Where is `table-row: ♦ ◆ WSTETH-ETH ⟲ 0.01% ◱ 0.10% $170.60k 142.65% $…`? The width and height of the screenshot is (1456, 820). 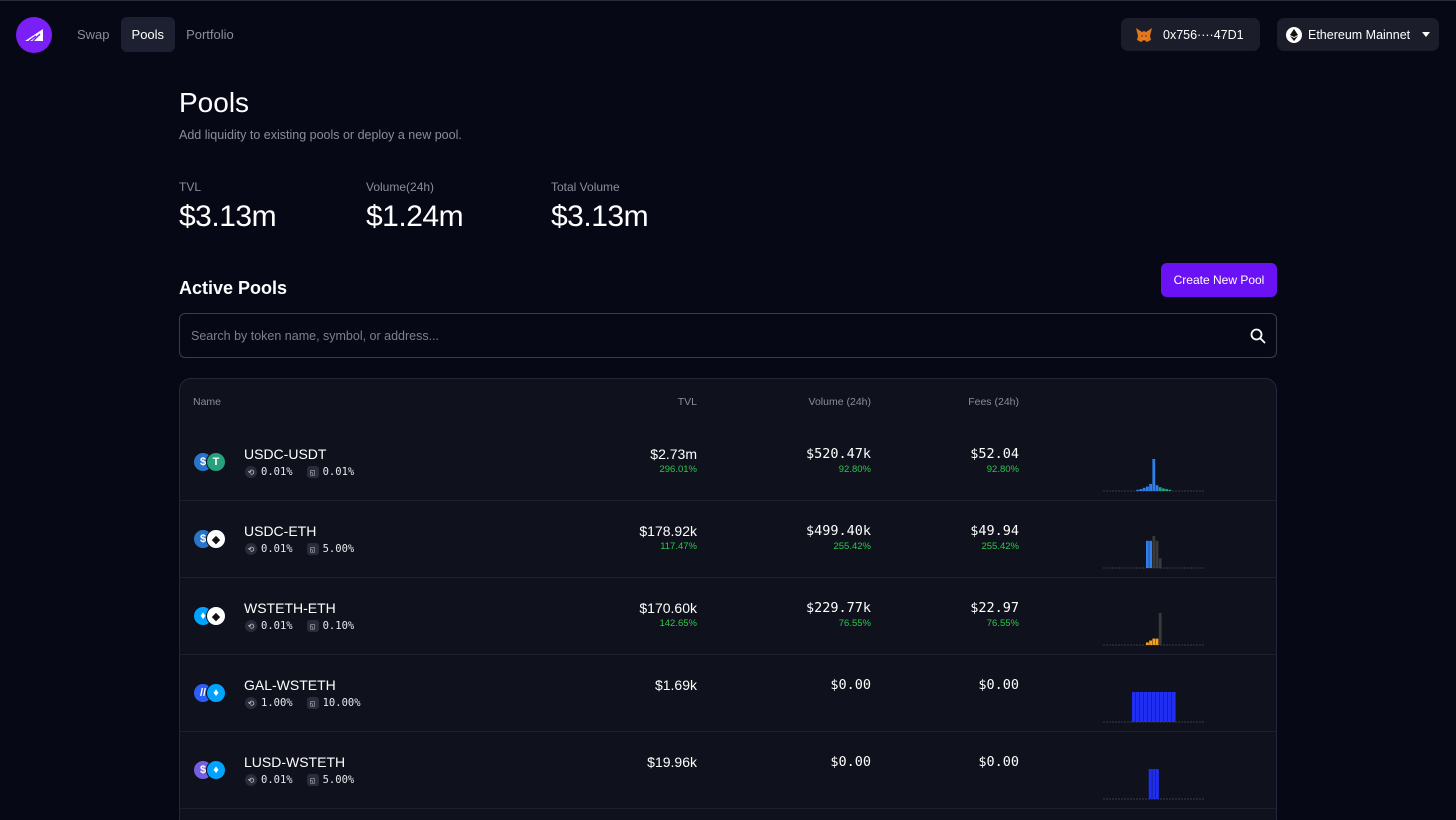 table-row: ♦ ◆ WSTETH-ETH ⟲ 0.01% ◱ 0.10% $170.60k 142.65% $… is located at coordinates (728, 616).